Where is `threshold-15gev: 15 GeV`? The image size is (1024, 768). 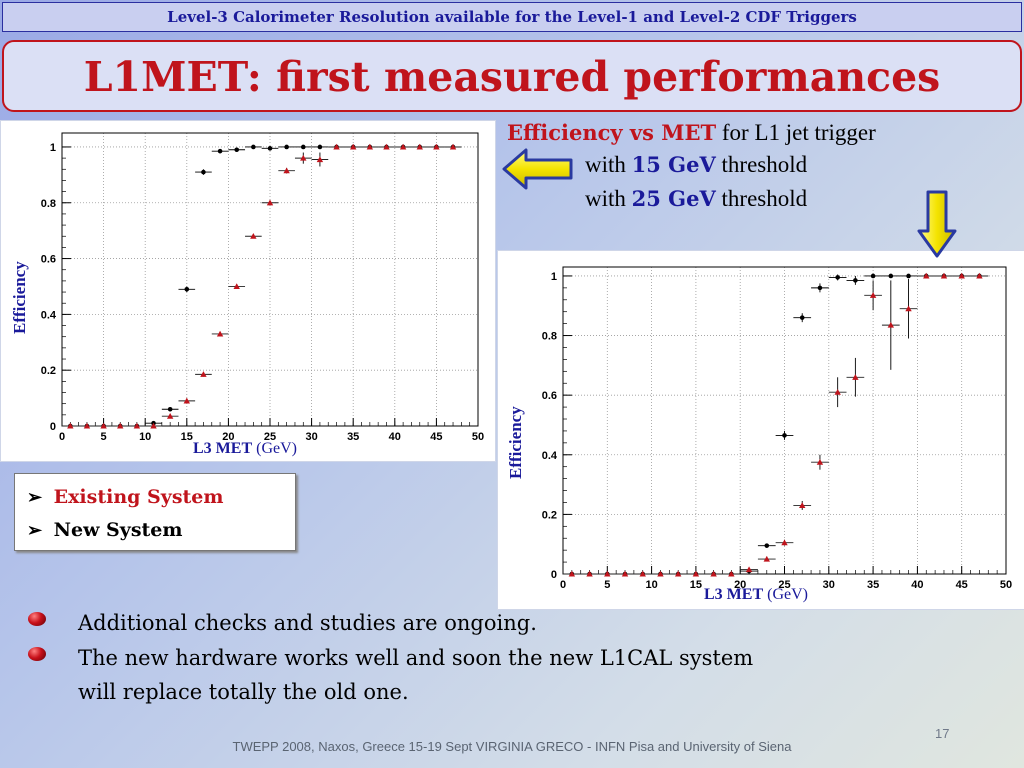 threshold-15gev: 15 GeV is located at coordinates (673, 164).